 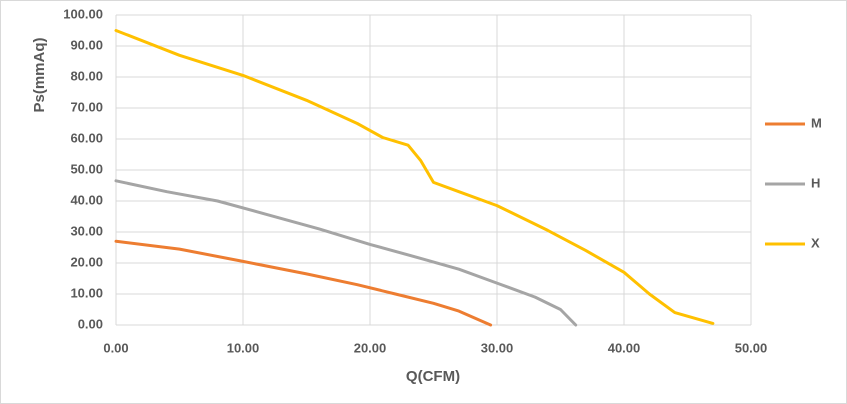 What do you see at coordinates (86, 137) in the screenshot?
I see `y-tick-label: 60.00` at bounding box center [86, 137].